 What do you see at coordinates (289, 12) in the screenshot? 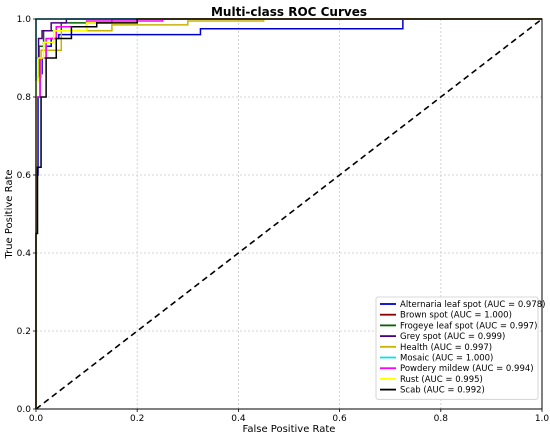
I see `chart-title: Multi-class ROC Curves` at bounding box center [289, 12].